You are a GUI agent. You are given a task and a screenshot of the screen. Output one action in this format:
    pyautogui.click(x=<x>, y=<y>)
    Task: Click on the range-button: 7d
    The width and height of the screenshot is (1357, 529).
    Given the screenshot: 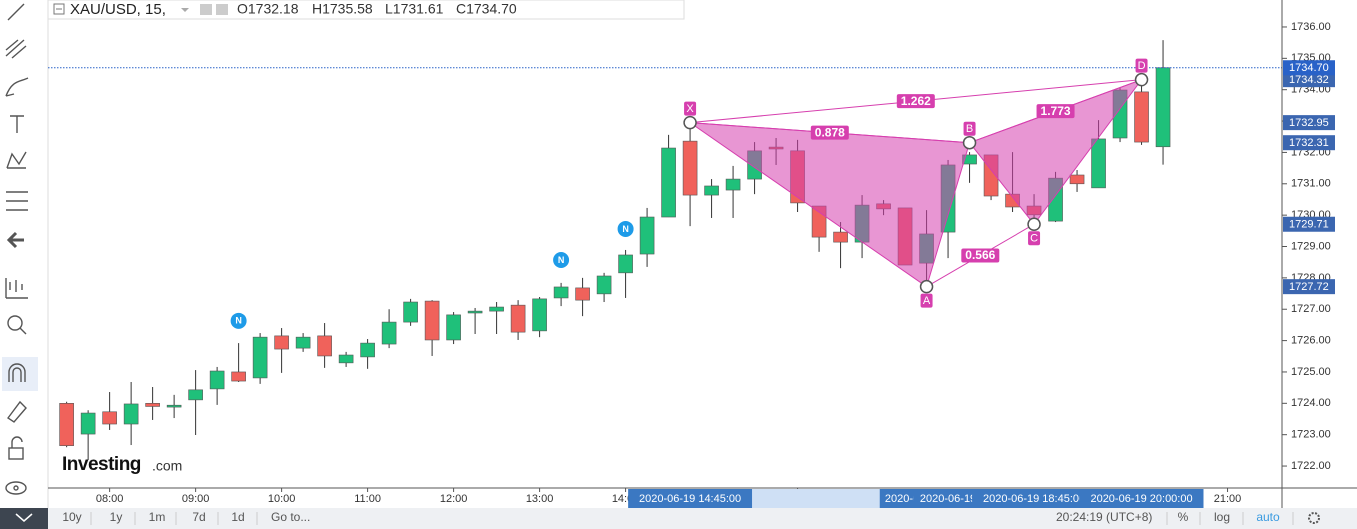 What is the action you would take?
    pyautogui.click(x=198, y=517)
    